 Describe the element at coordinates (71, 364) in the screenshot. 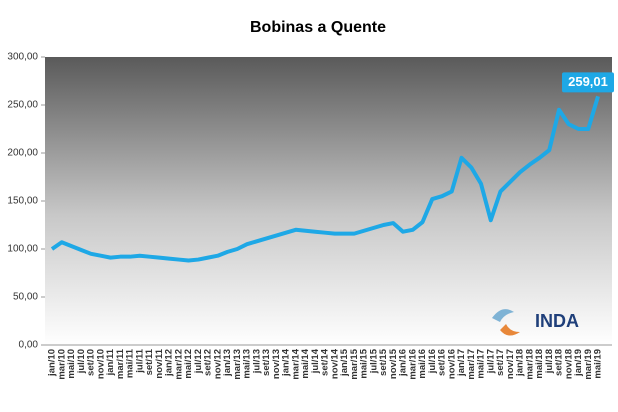

I see `x-tick-label: mai/10` at that location.